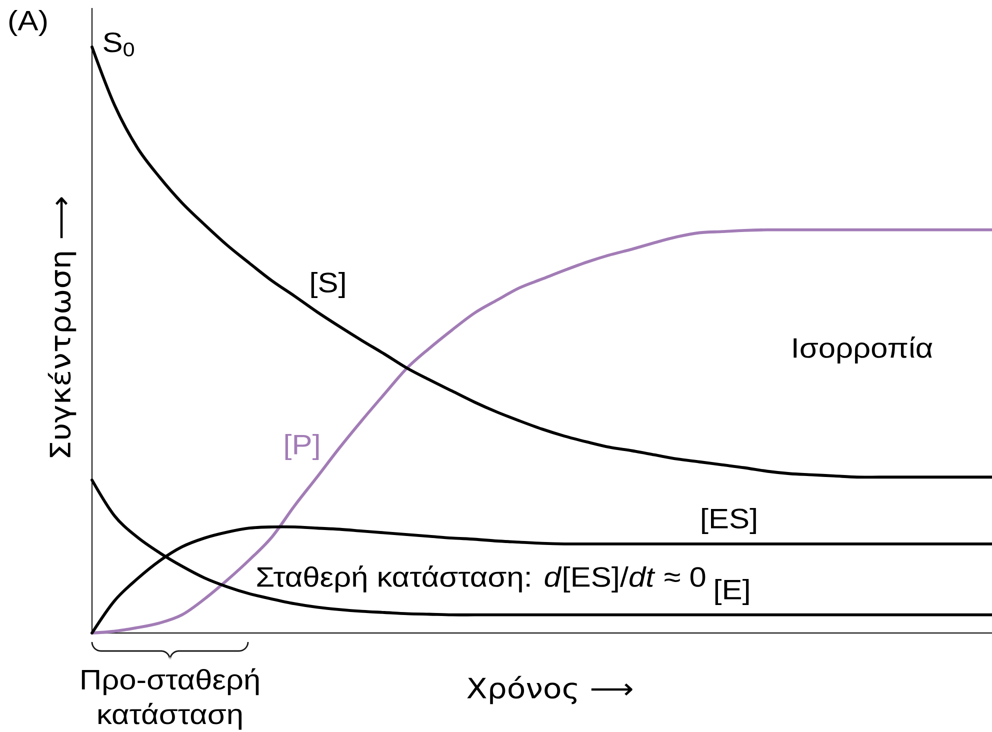 Image resolution: width=992 pixels, height=732 pixels. I want to click on x-axis-title: Χρόνος ⟶, so click(549, 690).